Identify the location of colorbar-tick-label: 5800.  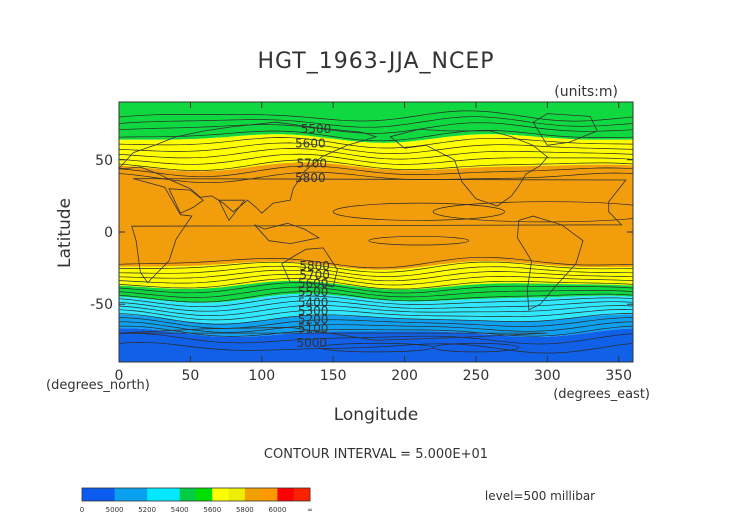
(245, 510).